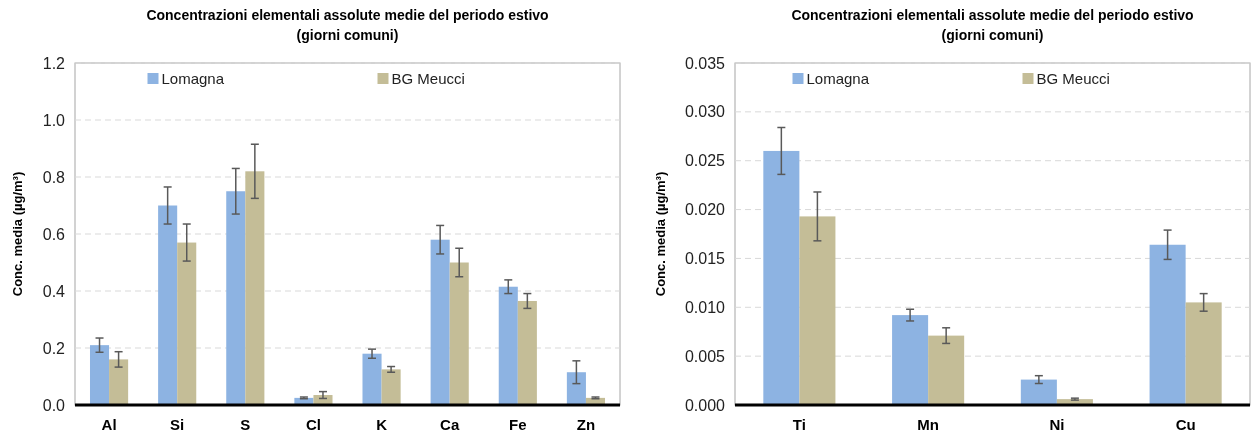 The image size is (1255, 441). I want to click on y-tick-label: 0.6, so click(54, 234).